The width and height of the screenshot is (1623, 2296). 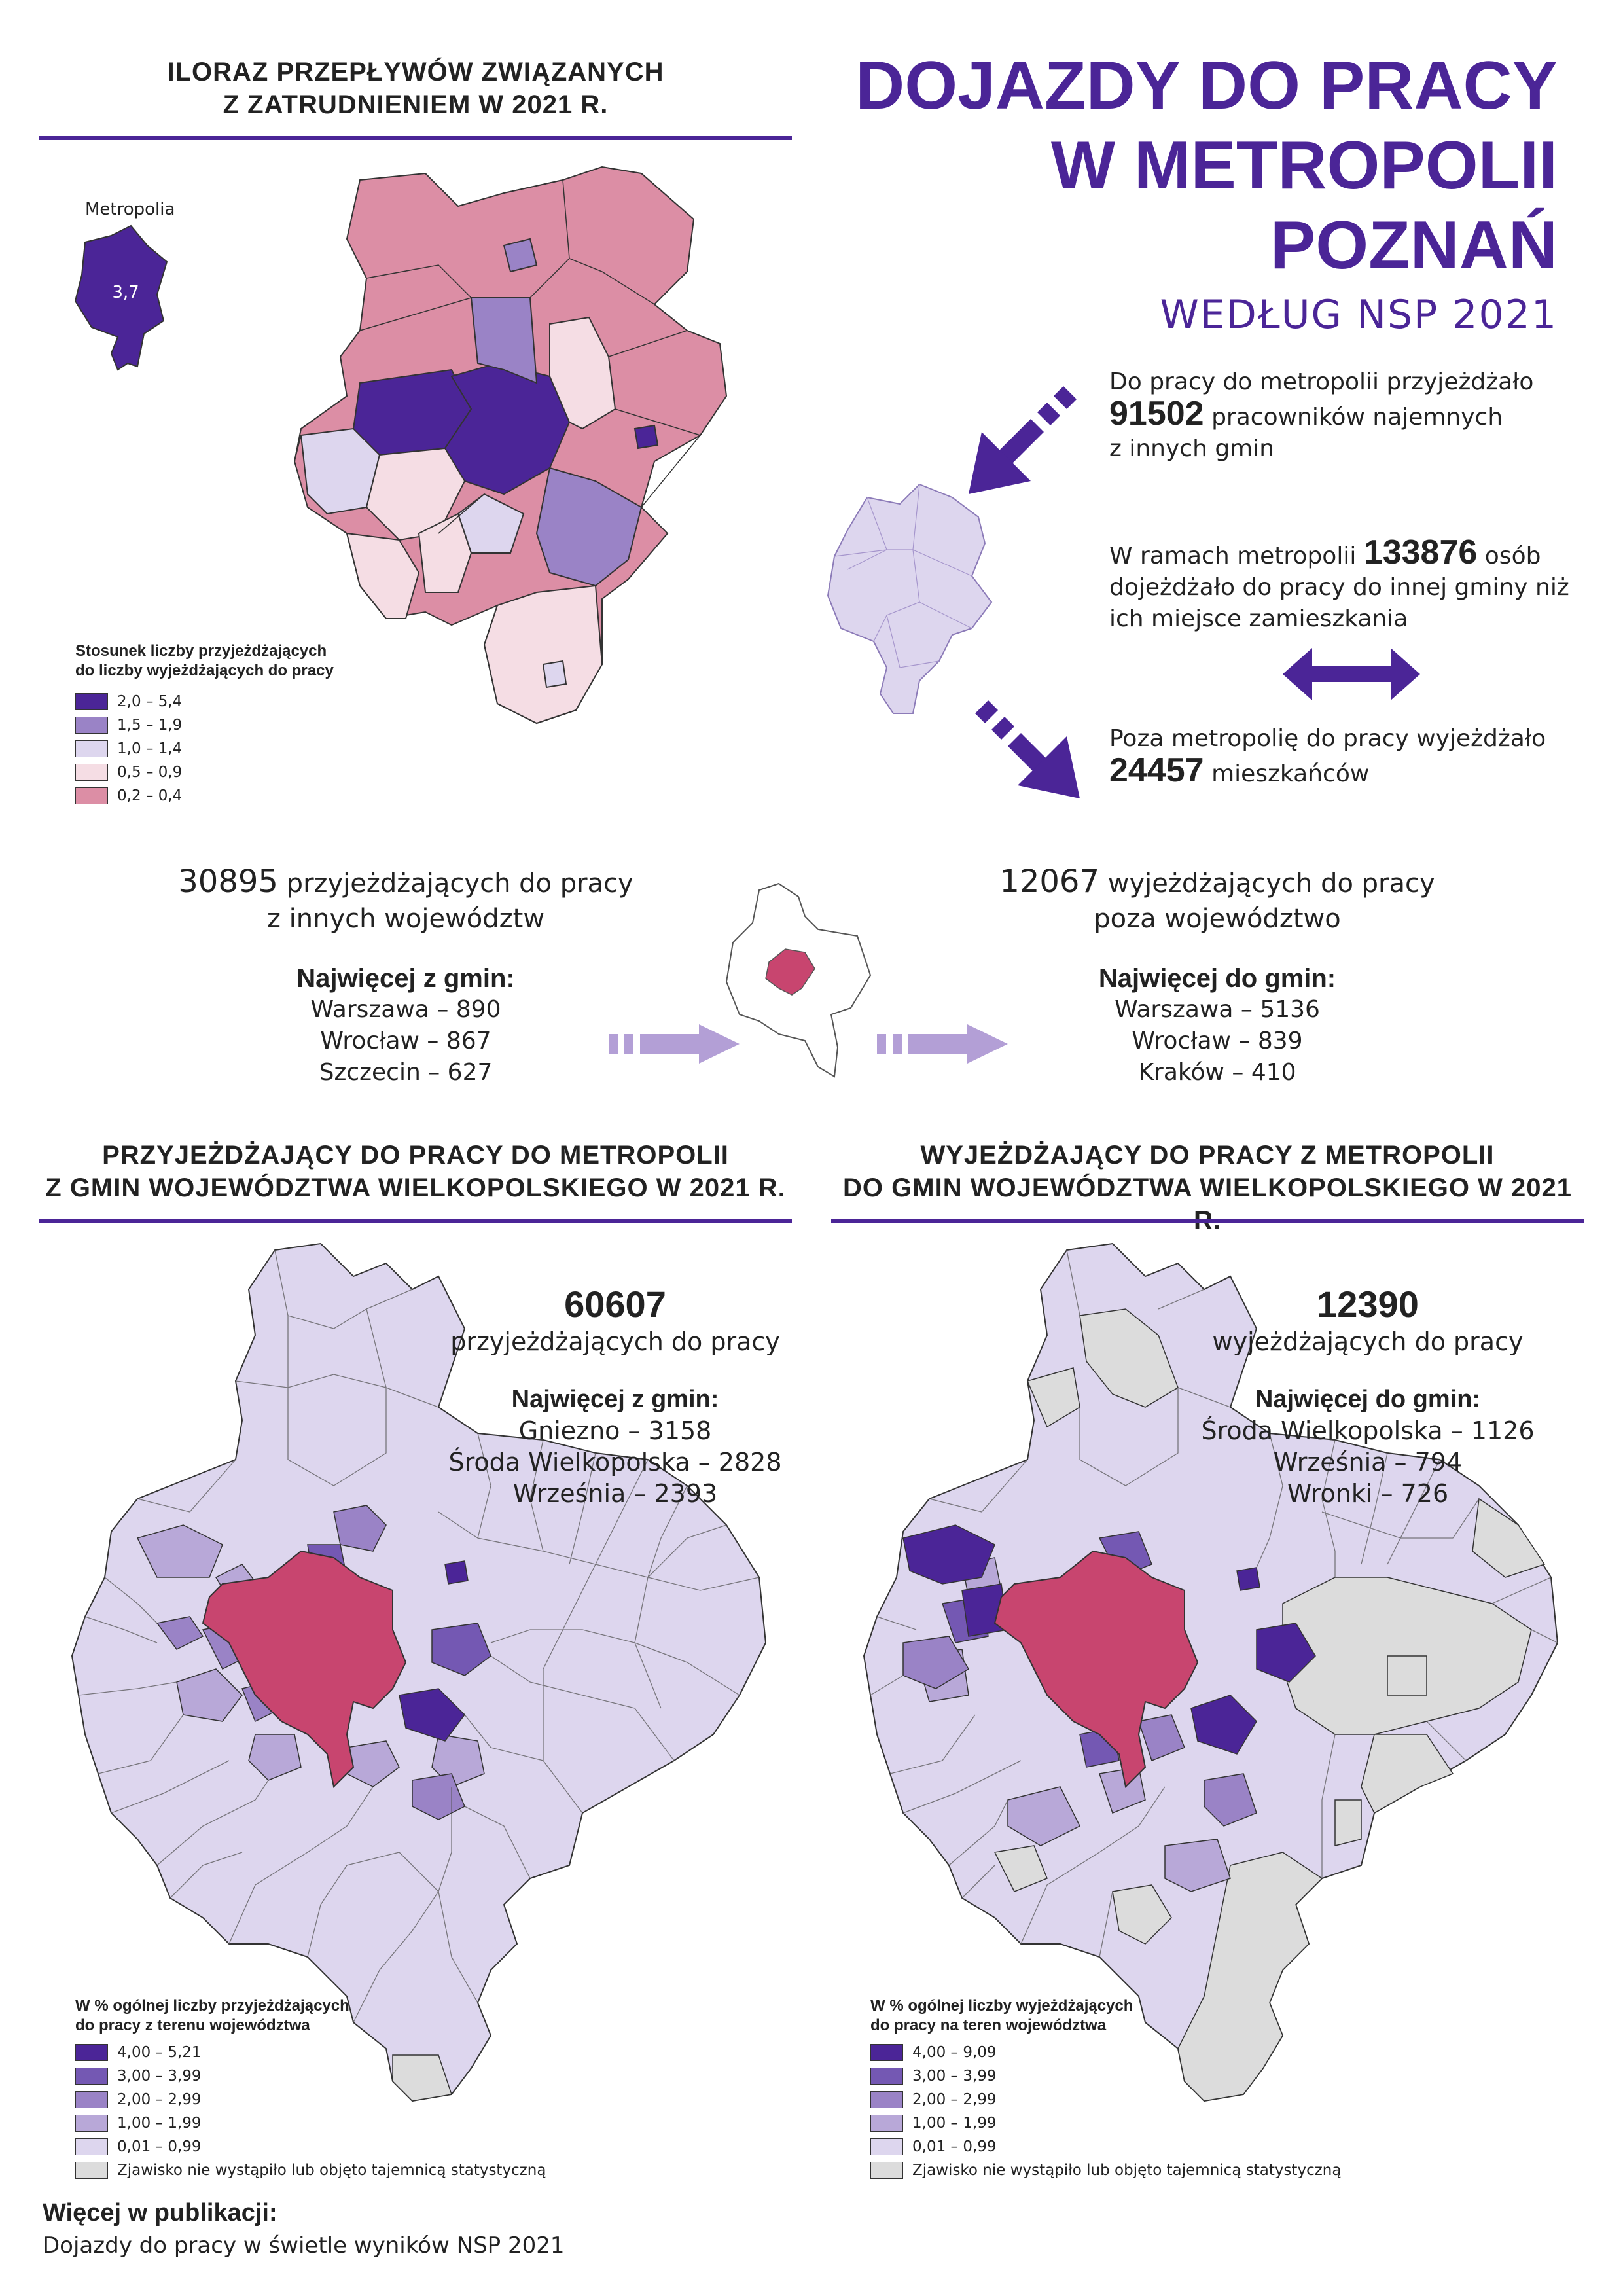 I want to click on outflow-value: 24457, so click(x=1156, y=770).